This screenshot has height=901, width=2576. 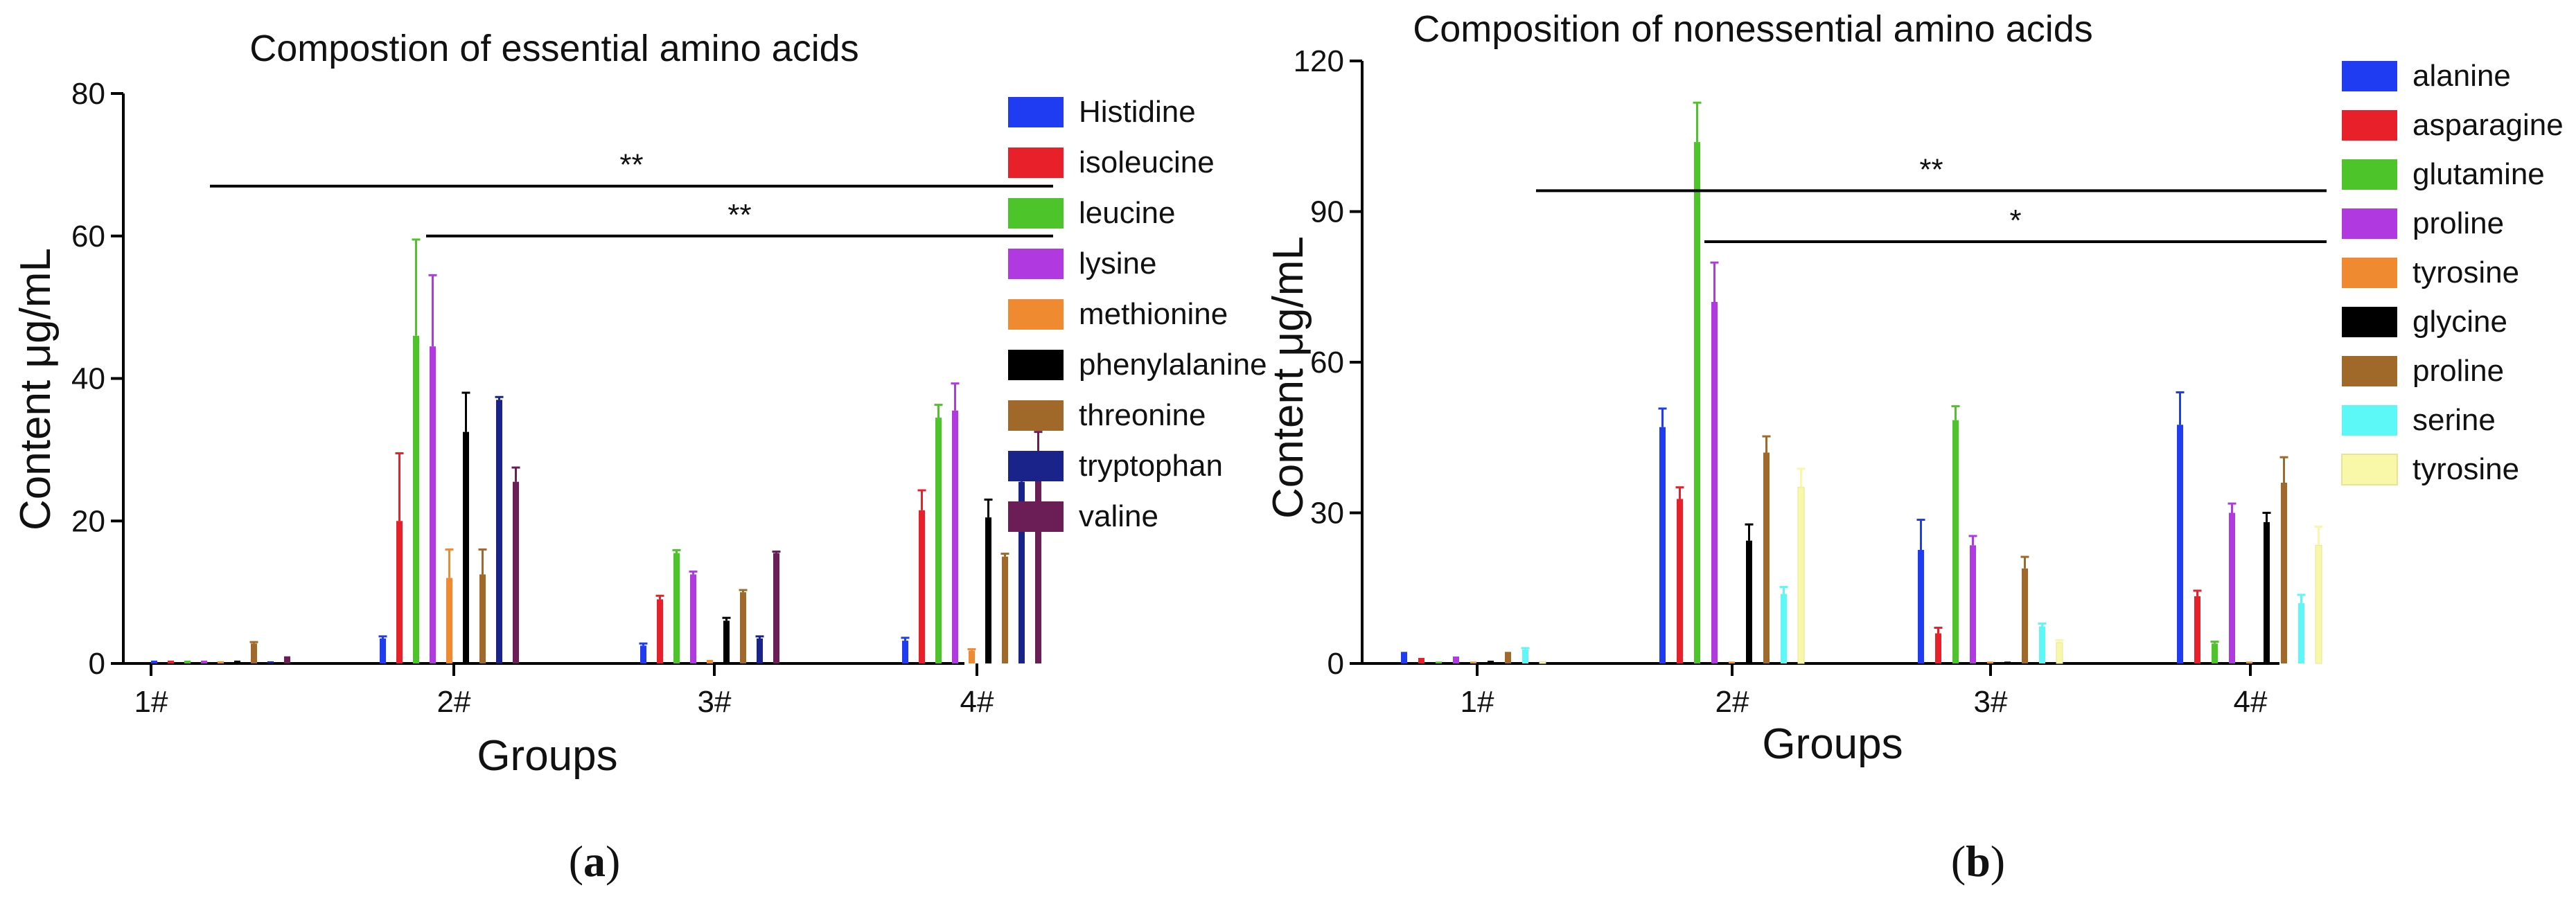 What do you see at coordinates (1151, 466) in the screenshot?
I see `legend-label: tryptophan` at bounding box center [1151, 466].